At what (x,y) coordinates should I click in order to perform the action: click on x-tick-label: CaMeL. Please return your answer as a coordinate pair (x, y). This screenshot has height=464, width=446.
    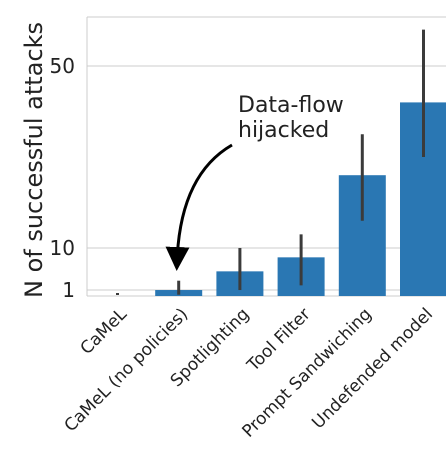
    Looking at the image, I should click on (104, 331).